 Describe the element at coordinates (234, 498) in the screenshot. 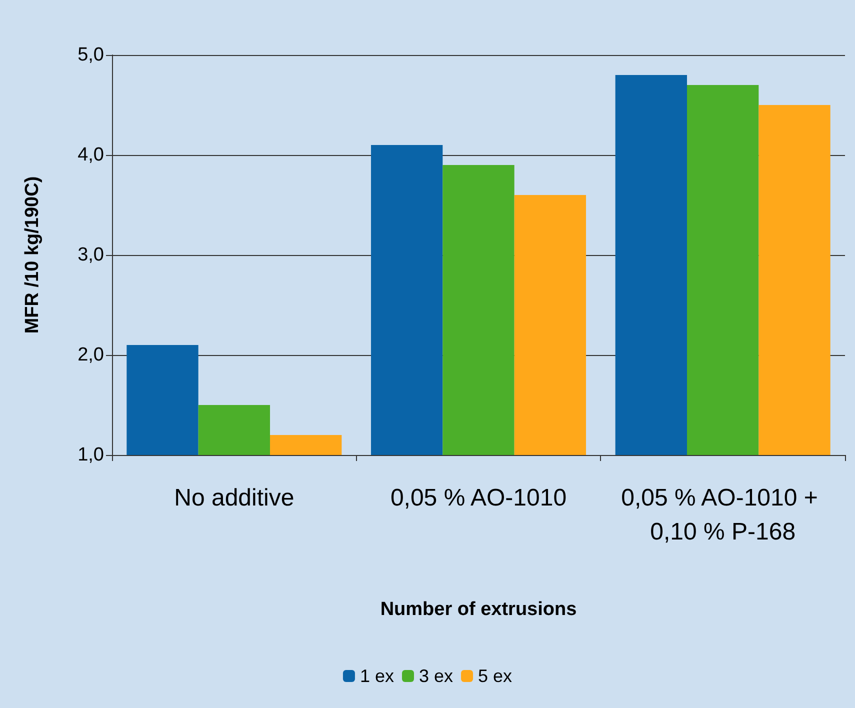

I see `x-tick-label: No additive` at that location.